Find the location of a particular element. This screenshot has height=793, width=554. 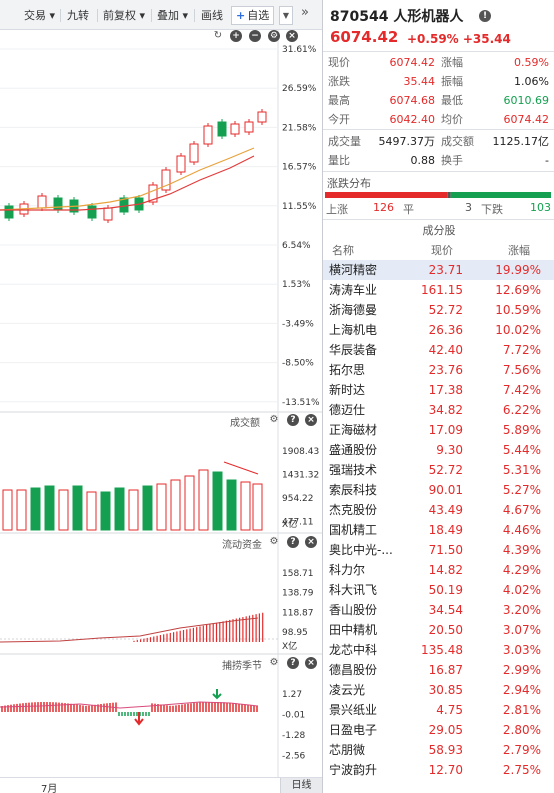

stock-name: 国机精工 is located at coordinates (353, 530).